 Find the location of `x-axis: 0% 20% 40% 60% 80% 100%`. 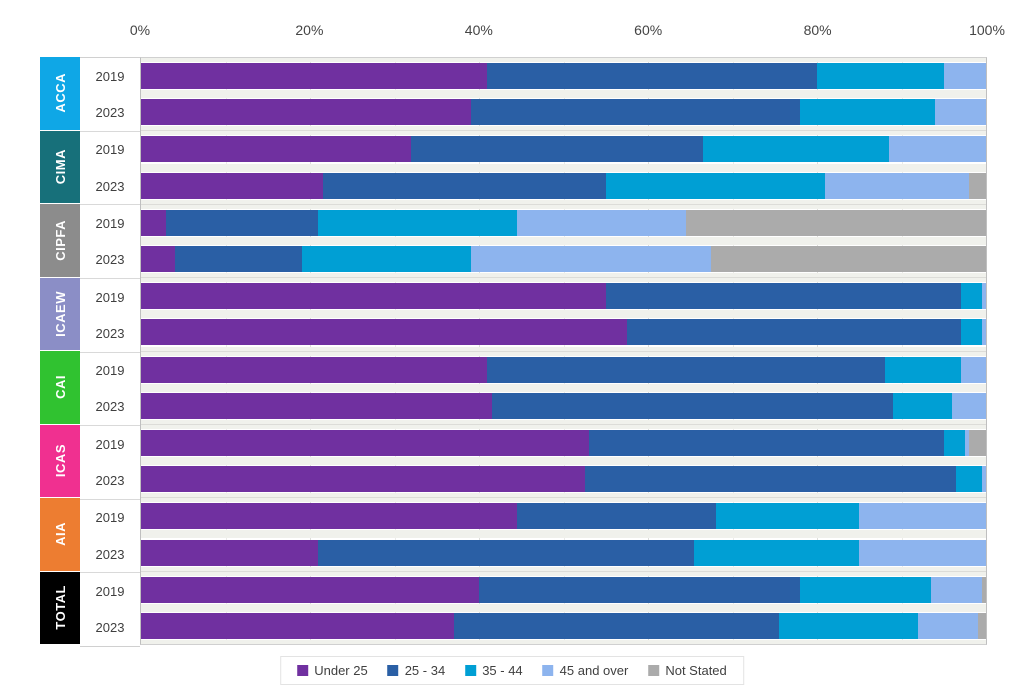

x-axis: 0% 20% 40% 60% 80% 100% is located at coordinates (567, 35).